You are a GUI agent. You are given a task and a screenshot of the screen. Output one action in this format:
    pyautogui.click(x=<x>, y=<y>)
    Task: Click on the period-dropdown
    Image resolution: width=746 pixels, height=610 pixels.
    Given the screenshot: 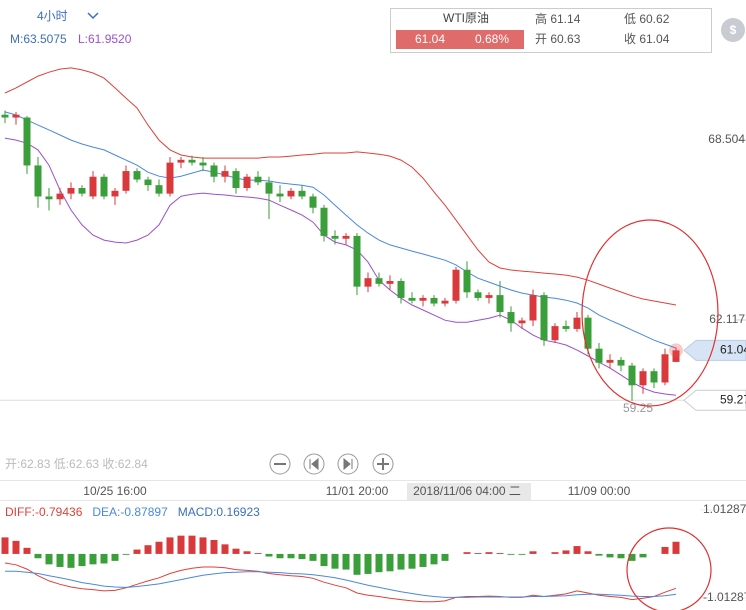 What is the action you would take?
    pyautogui.click(x=93, y=16)
    